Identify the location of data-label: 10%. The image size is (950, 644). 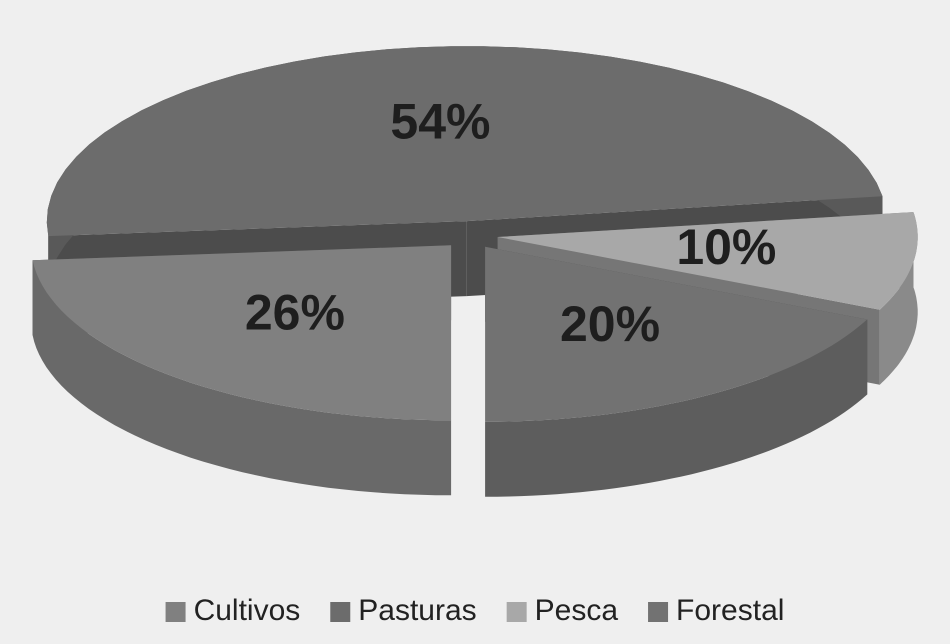
(726, 247).